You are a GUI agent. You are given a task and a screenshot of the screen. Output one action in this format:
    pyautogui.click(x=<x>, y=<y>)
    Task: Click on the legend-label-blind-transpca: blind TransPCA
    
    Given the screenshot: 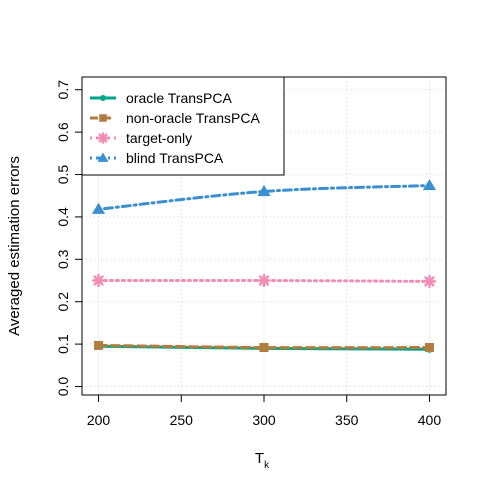 What is the action you would take?
    pyautogui.click(x=175, y=158)
    